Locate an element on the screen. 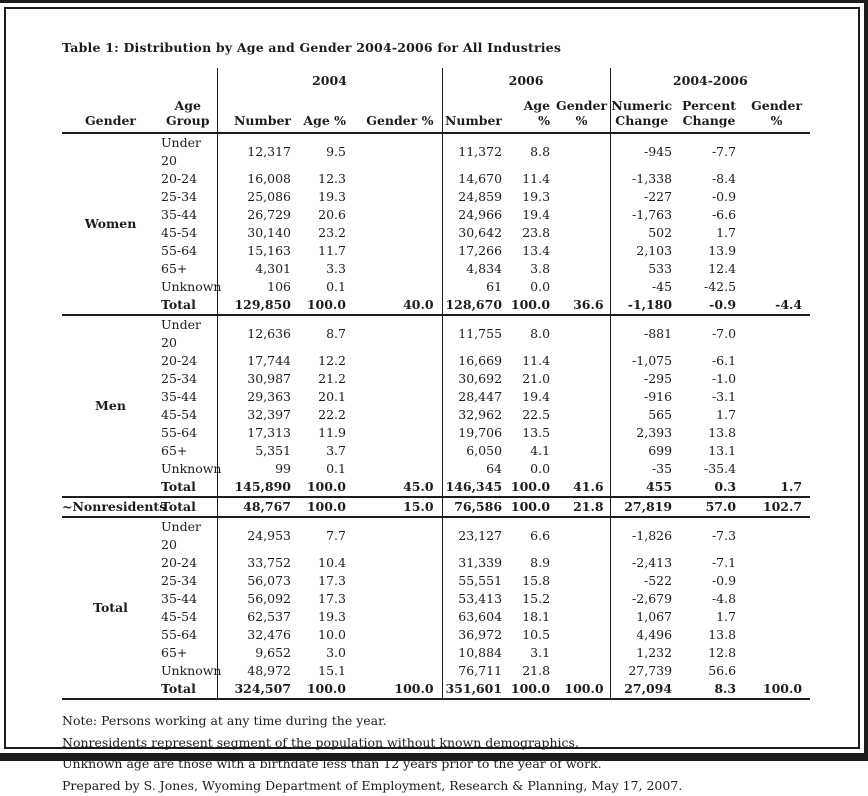 The image size is (868, 796). value-cell: 145,890 is located at coordinates (258, 487).